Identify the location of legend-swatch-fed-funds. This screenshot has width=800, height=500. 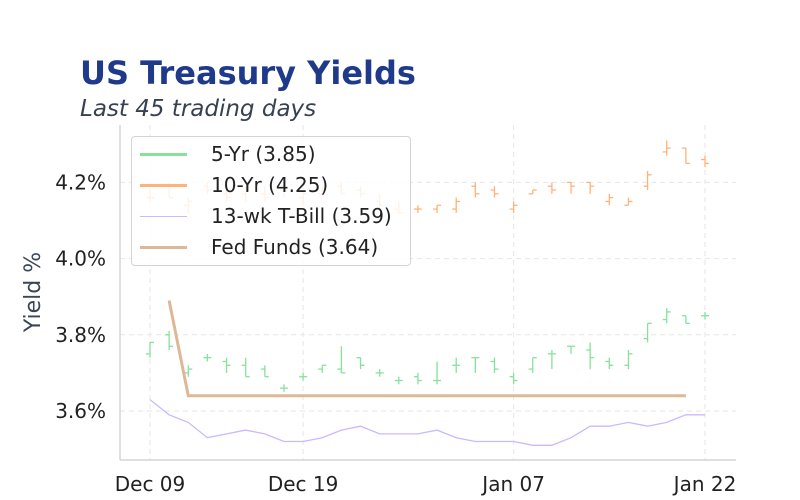
(163, 247).